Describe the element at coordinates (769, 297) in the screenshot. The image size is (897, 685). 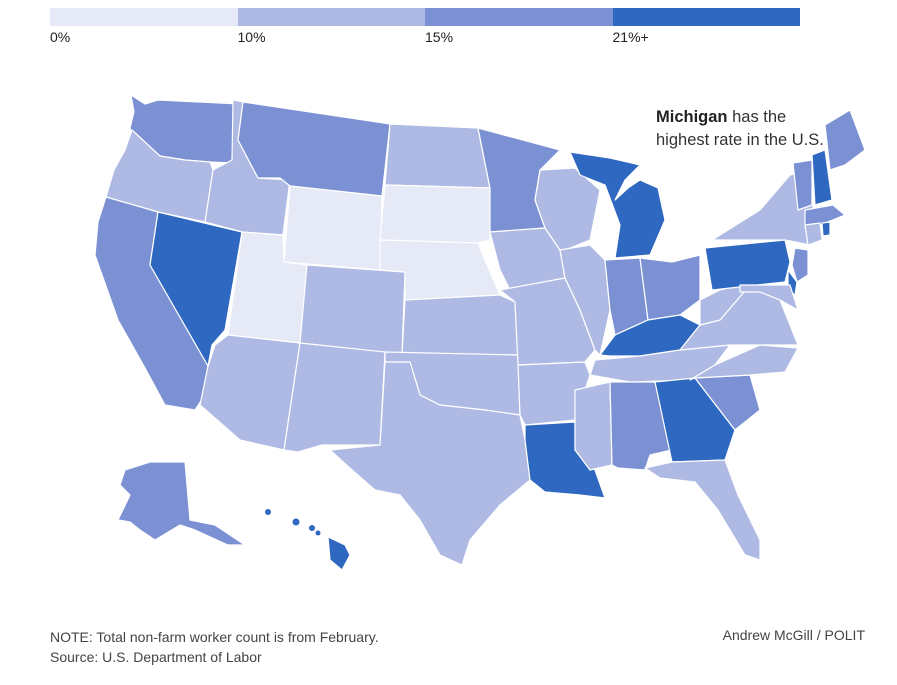
I see `state-maryland` at that location.